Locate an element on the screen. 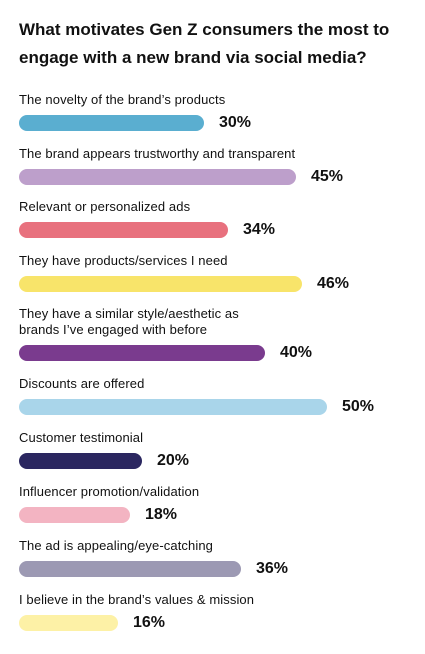 The image size is (425, 654). bar-item: Relevant or personalized ads 34% is located at coordinates (214, 220).